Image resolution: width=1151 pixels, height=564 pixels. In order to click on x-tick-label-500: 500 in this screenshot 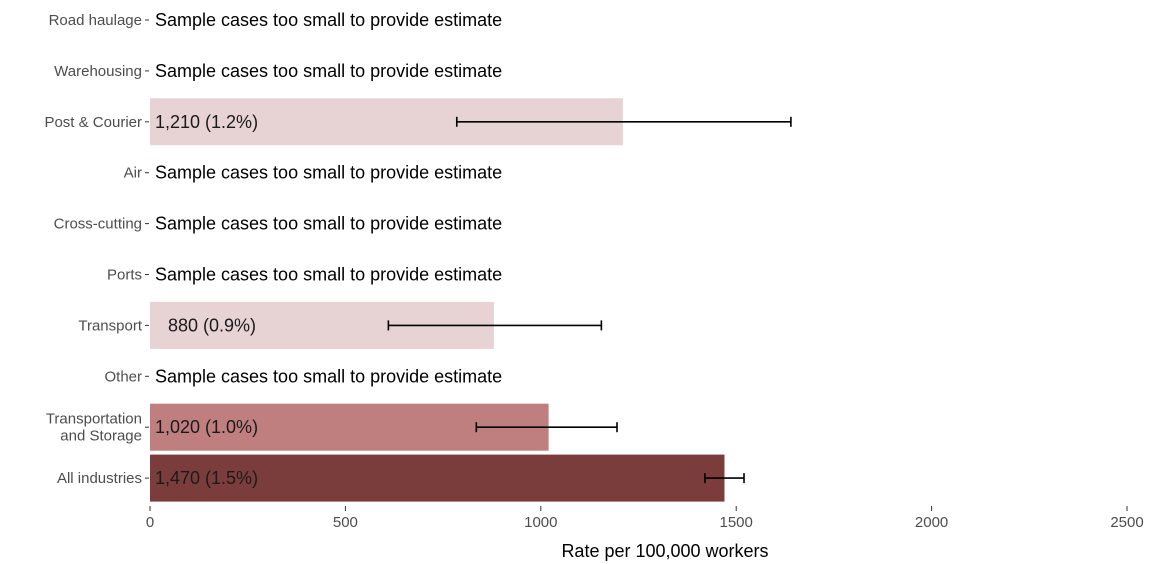, I will do `click(345, 522)`.